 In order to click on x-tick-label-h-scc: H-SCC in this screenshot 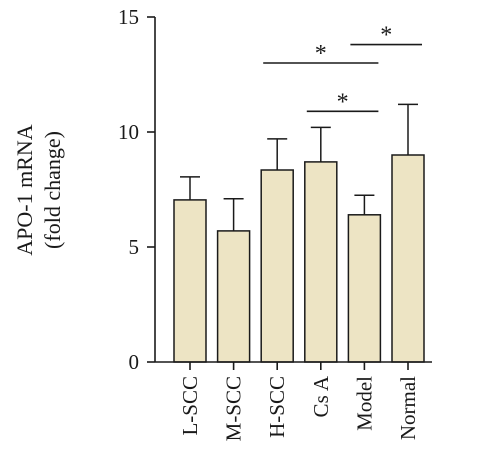, I will do `click(277, 407)`.